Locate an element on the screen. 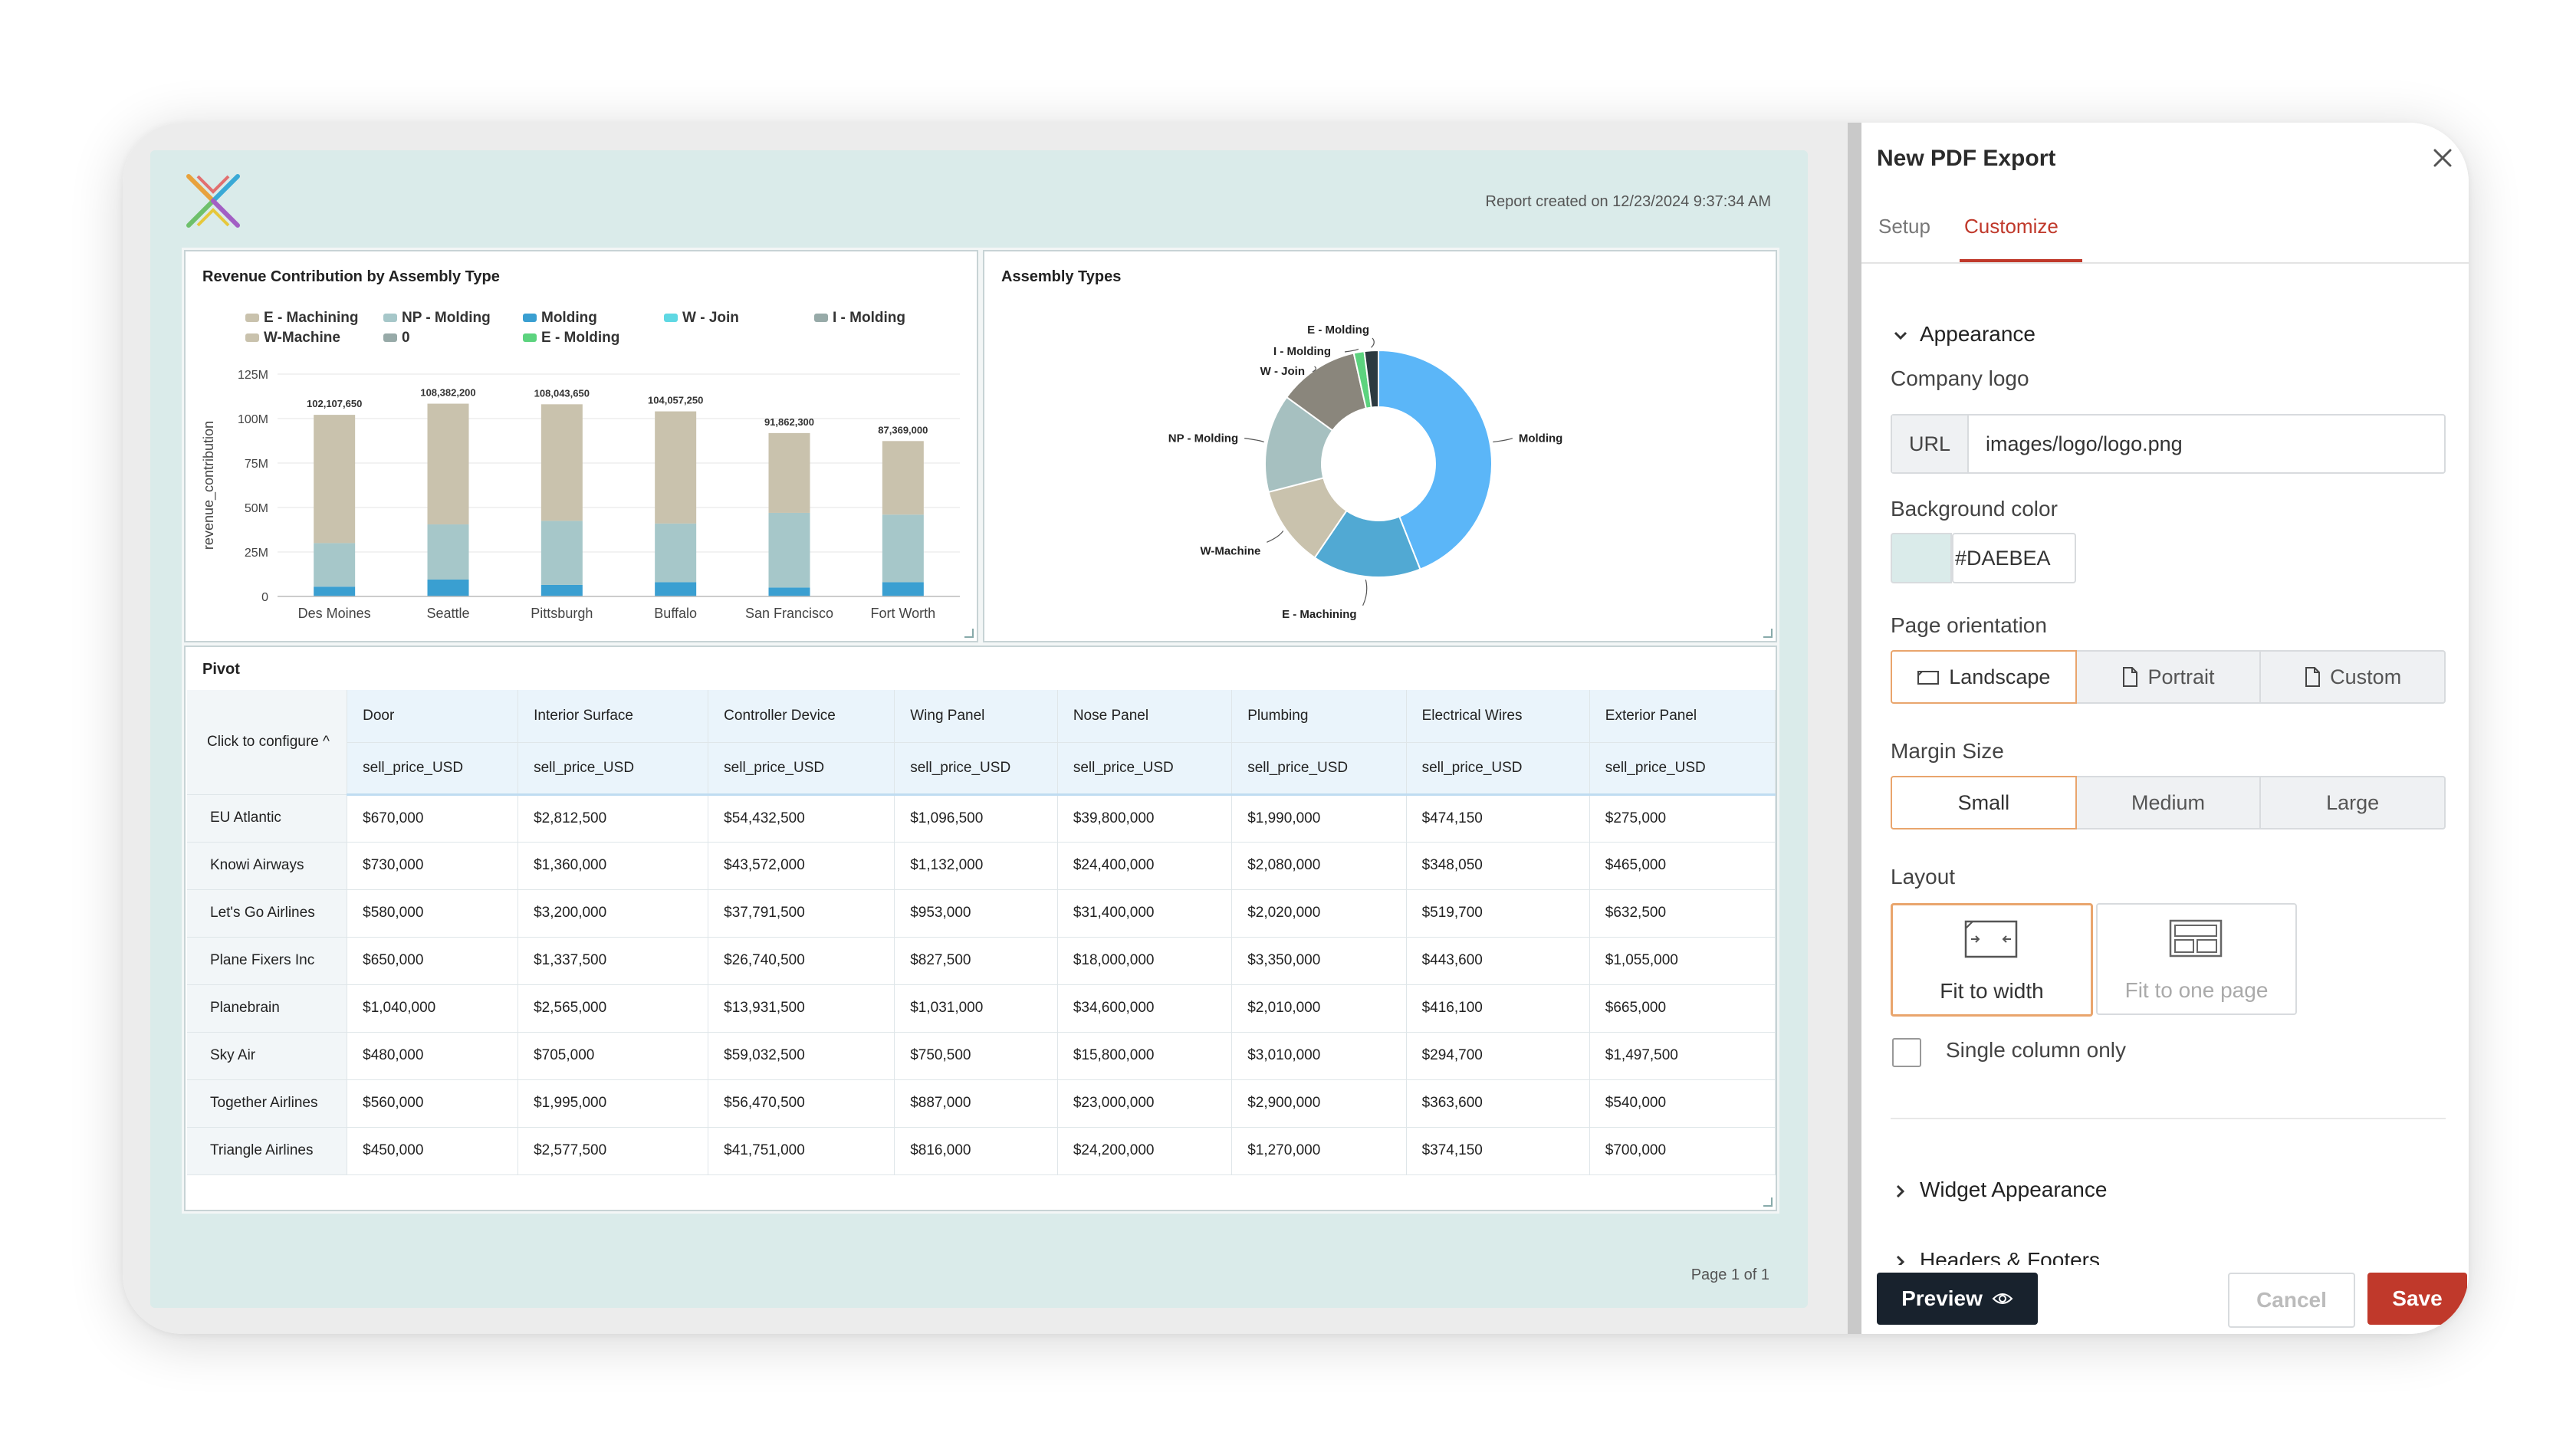 This screenshot has width=2576, height=1452. pivot-row-header: EU Atlantic is located at coordinates (267, 818).